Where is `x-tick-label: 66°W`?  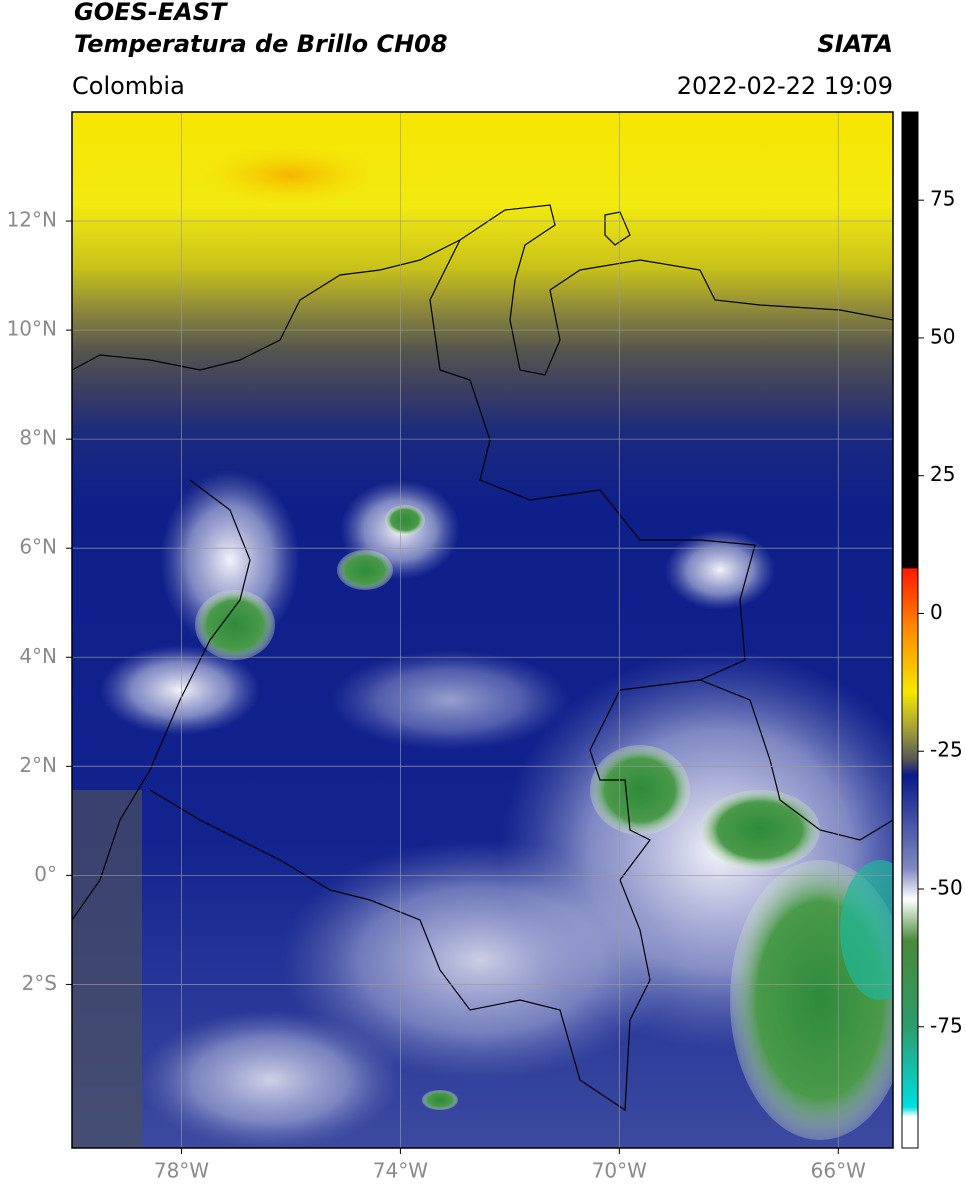 x-tick-label: 66°W is located at coordinates (838, 1171).